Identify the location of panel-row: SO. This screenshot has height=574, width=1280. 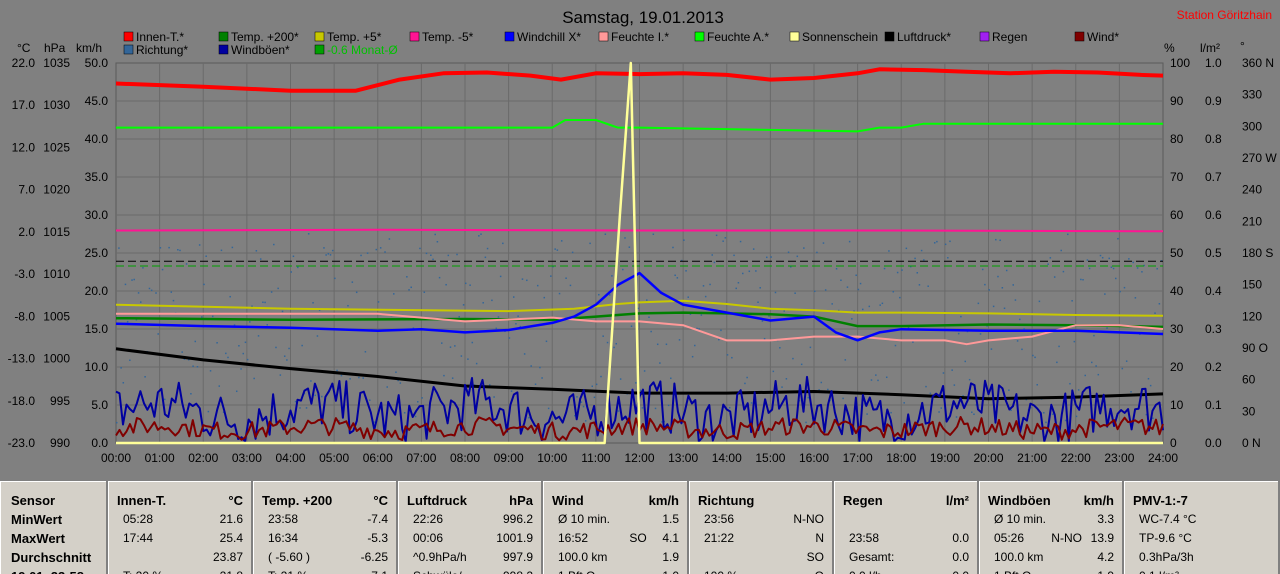
(761, 557).